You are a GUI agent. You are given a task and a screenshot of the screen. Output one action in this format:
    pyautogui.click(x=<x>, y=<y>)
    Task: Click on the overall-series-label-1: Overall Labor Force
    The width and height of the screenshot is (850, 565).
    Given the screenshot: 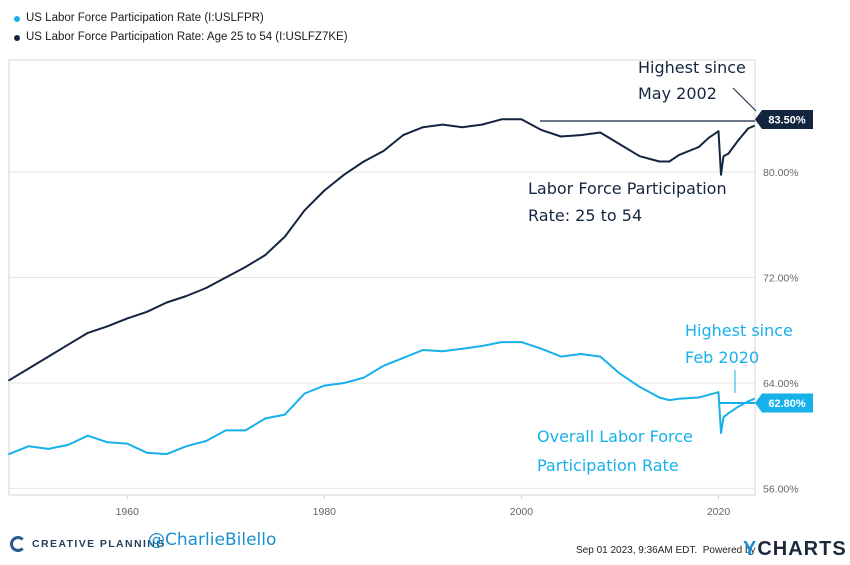 What is the action you would take?
    pyautogui.click(x=615, y=436)
    